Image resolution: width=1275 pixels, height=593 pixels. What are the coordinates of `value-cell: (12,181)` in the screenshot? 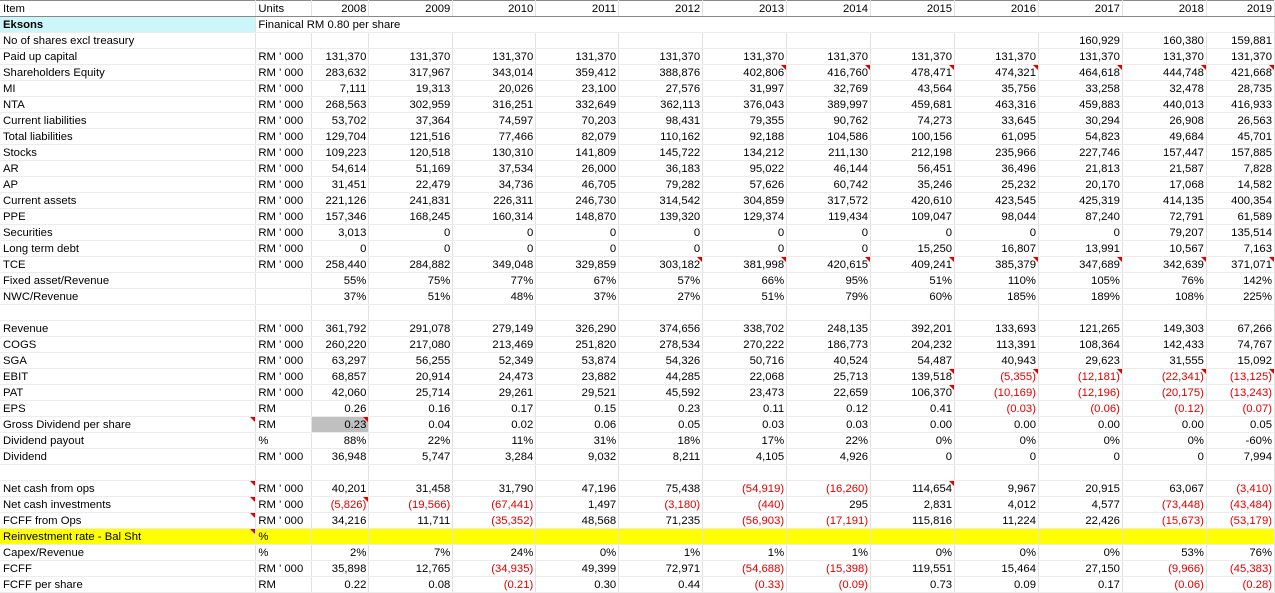 It's located at (1080, 376).